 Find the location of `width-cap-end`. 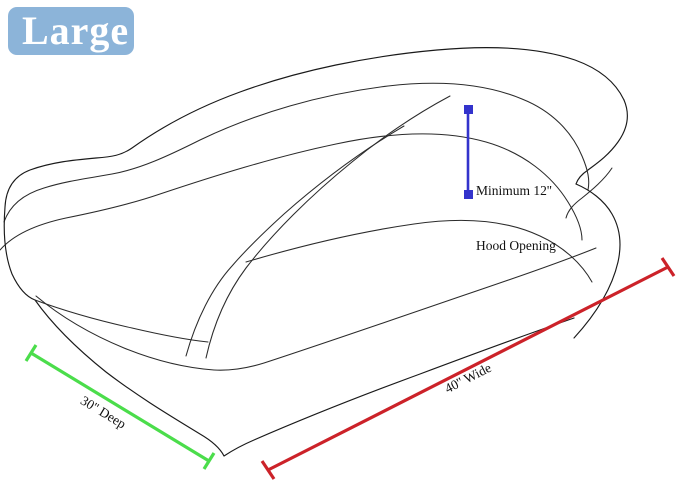

width-cap-end is located at coordinates (668, 267).